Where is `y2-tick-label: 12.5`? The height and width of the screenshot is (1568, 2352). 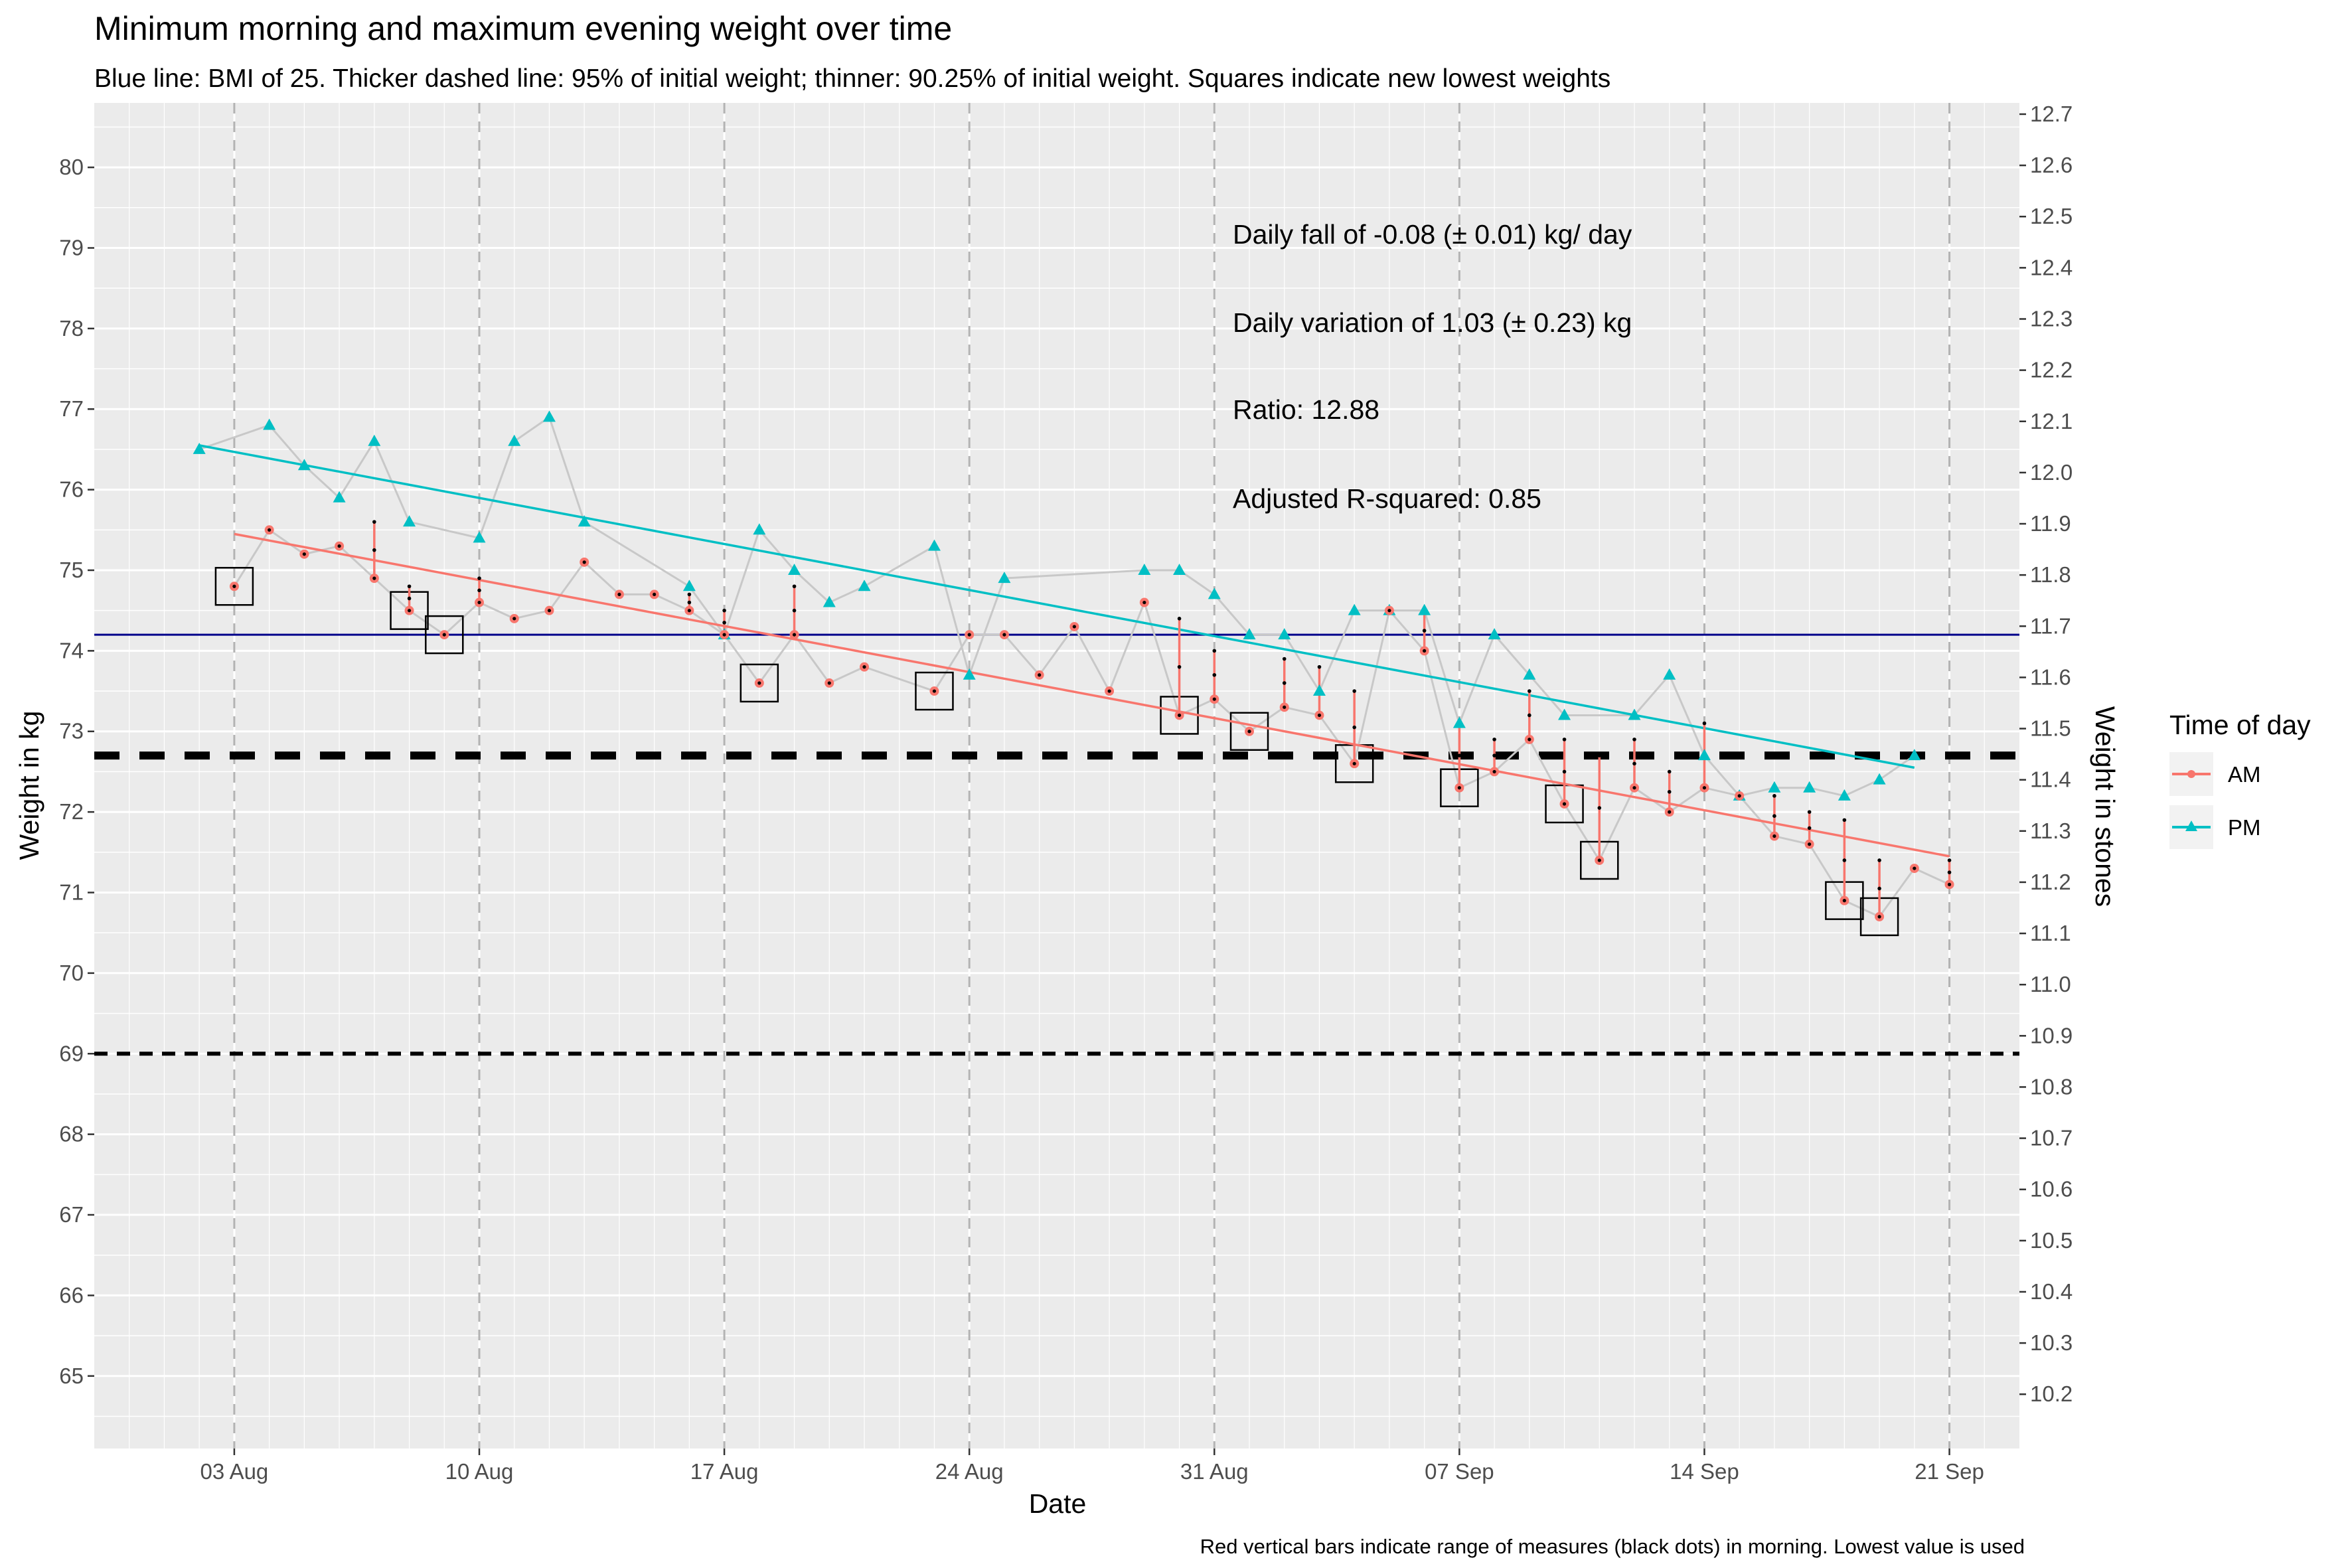 y2-tick-label: 12.5 is located at coordinates (2052, 216).